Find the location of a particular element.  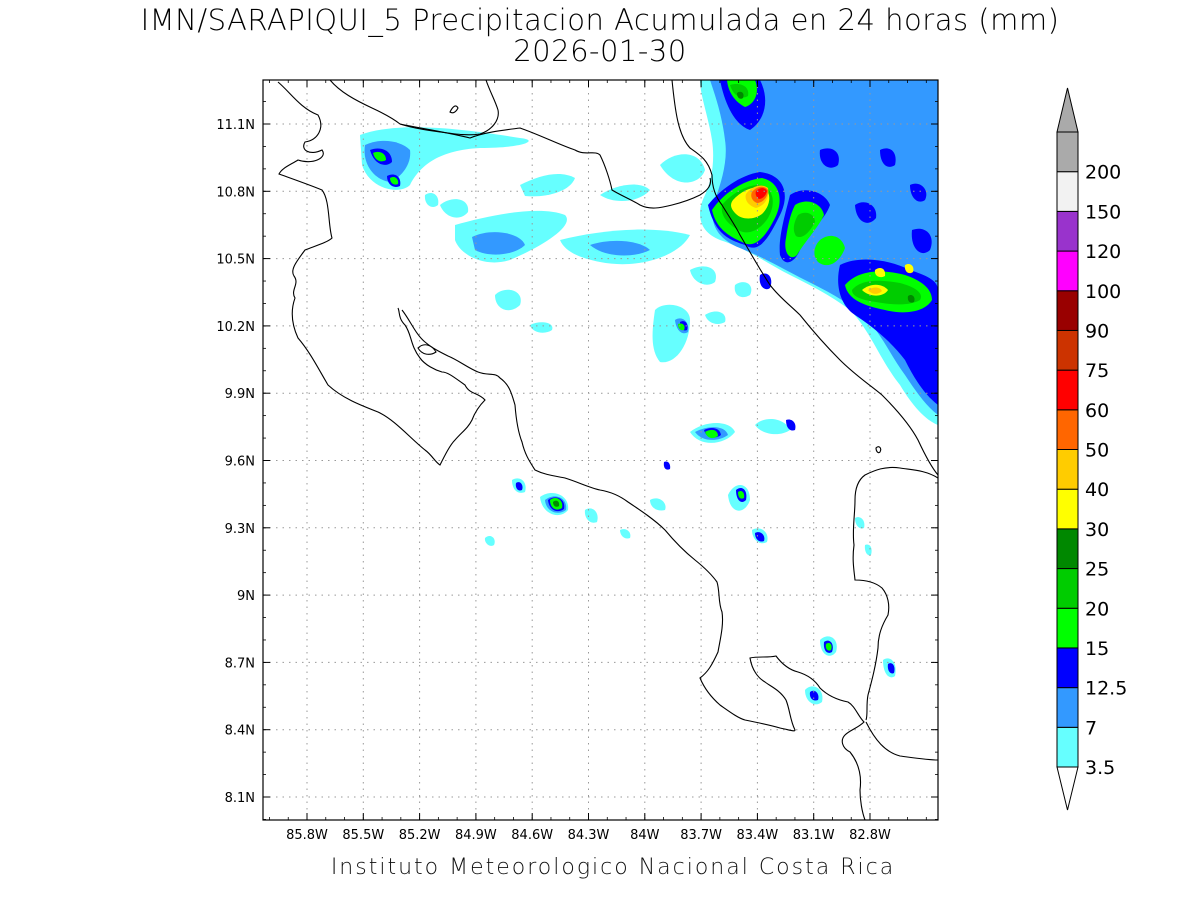

legend-level-label: 100 is located at coordinates (1103, 292).